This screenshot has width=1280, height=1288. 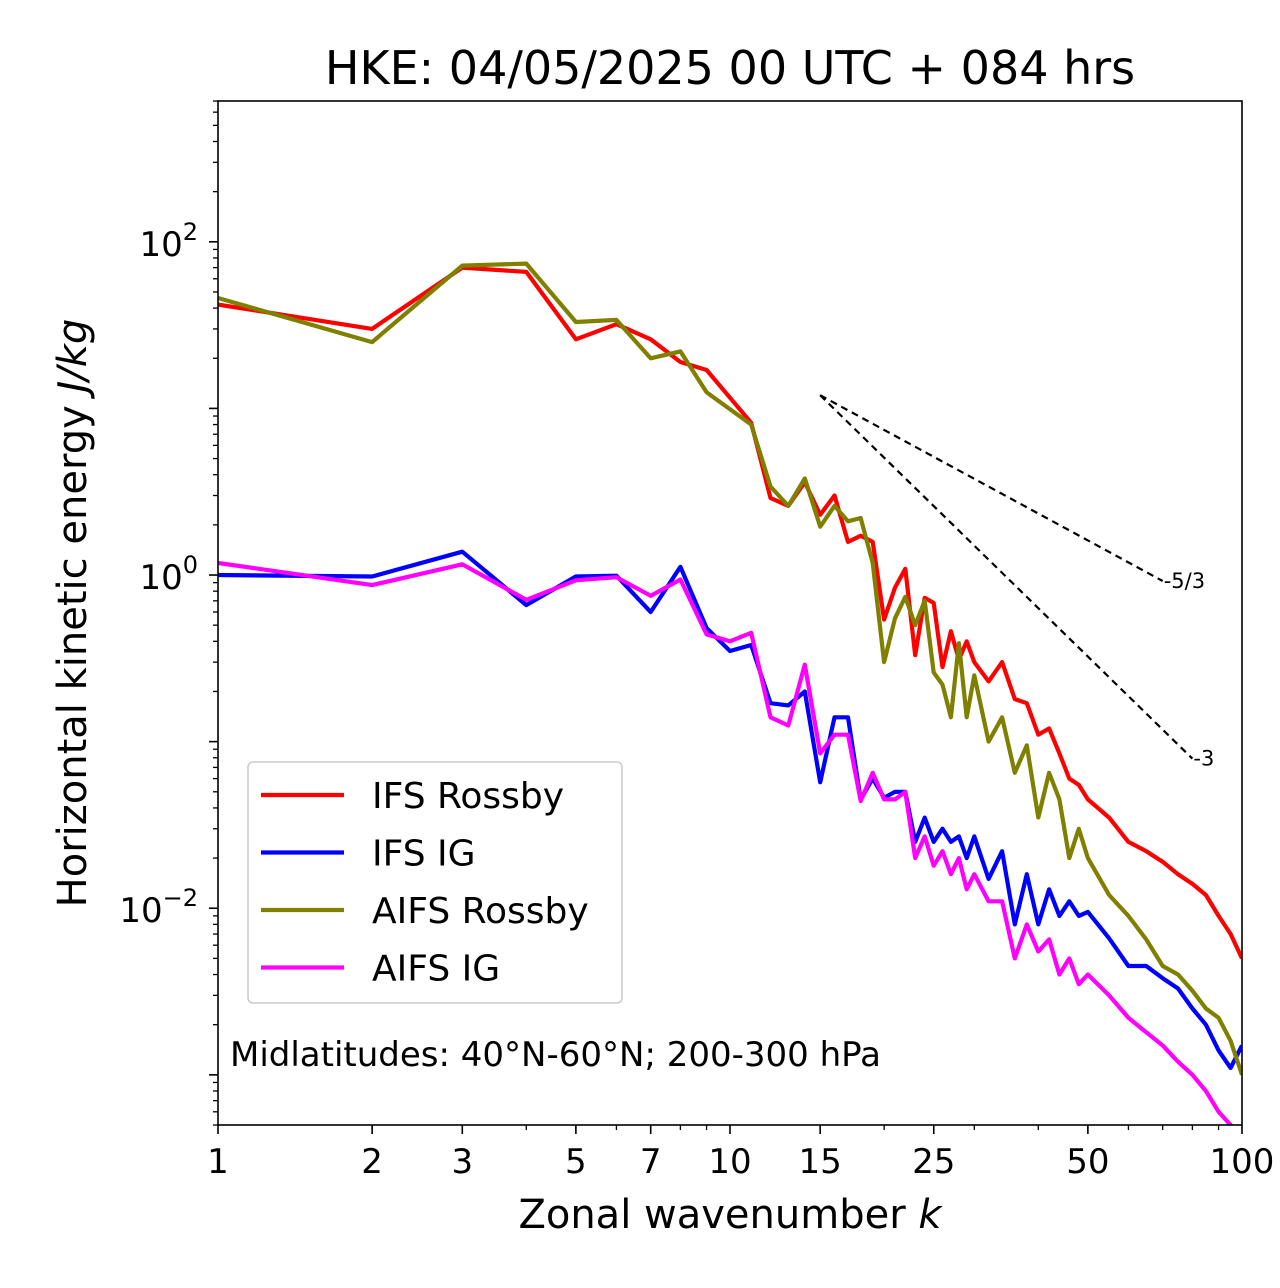 I want to click on legend-label-1: IFS IG, so click(x=424, y=854).